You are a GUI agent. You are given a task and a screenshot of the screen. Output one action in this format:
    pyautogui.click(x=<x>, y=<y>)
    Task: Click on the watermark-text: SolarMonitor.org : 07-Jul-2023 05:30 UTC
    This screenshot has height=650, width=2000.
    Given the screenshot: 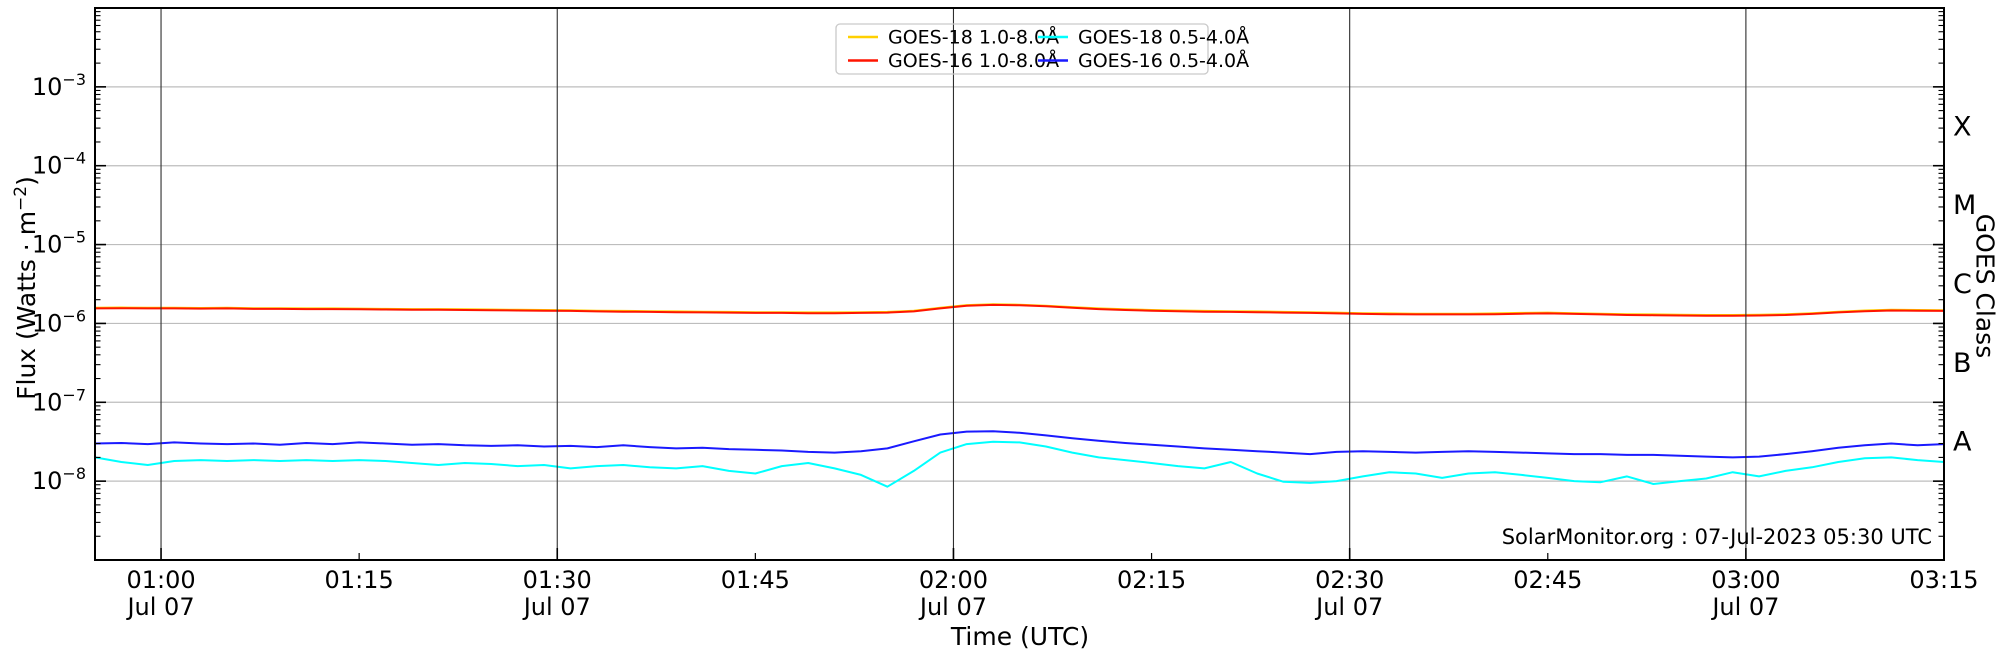 What is the action you would take?
    pyautogui.click(x=1717, y=537)
    